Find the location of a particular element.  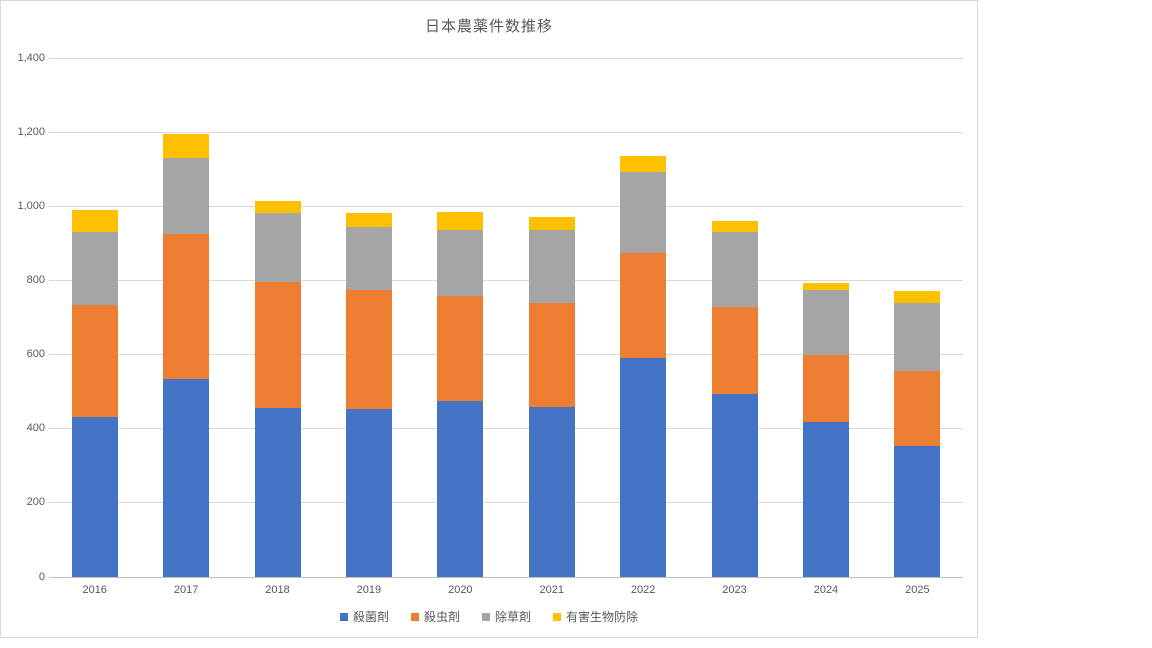

bar-segment-pest_control-2025 is located at coordinates (917, 296).